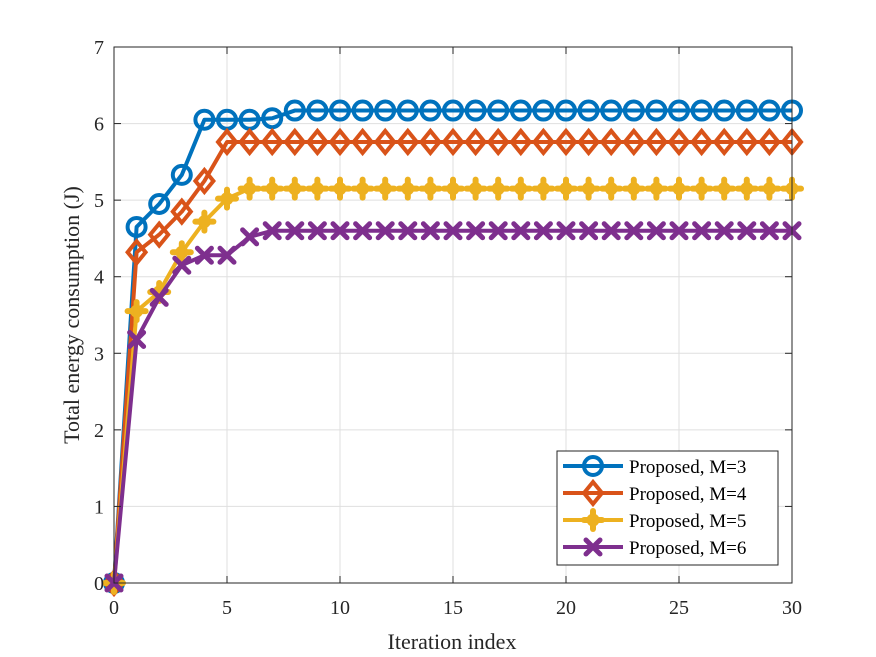  What do you see at coordinates (114, 608) in the screenshot?
I see `x-tick-label: 0` at bounding box center [114, 608].